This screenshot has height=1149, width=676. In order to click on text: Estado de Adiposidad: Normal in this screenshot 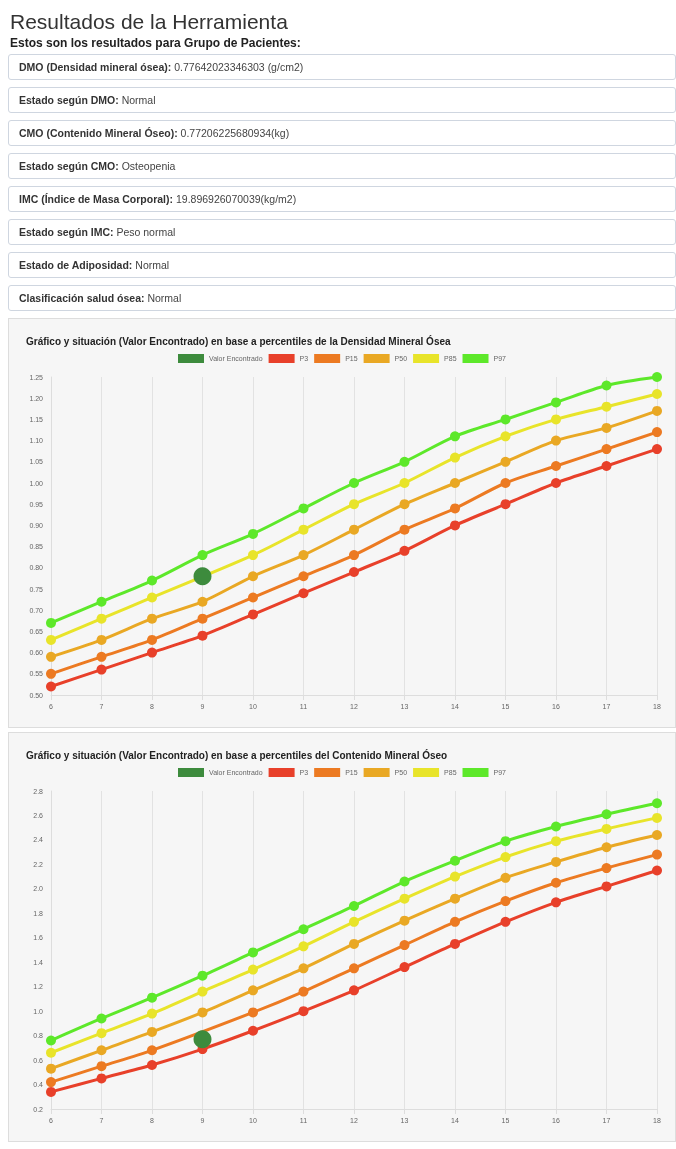, I will do `click(342, 265)`.